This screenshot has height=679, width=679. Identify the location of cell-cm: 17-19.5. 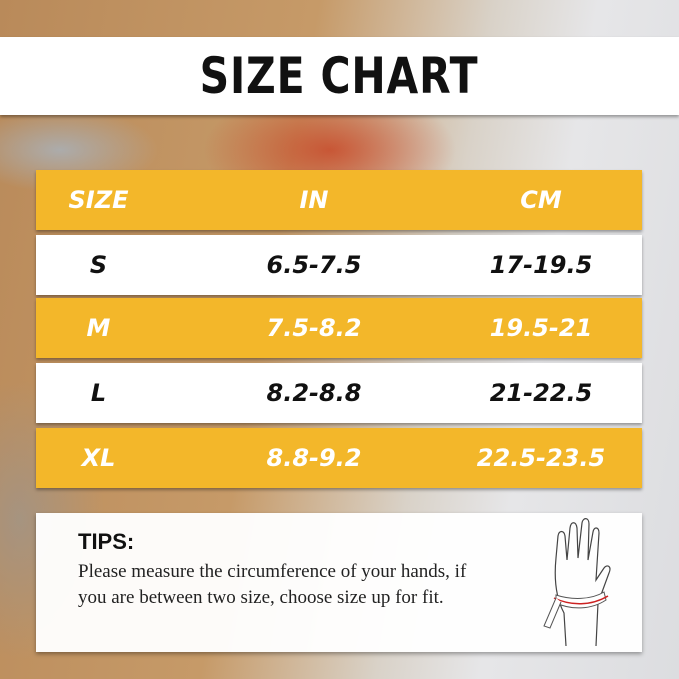
(541, 265).